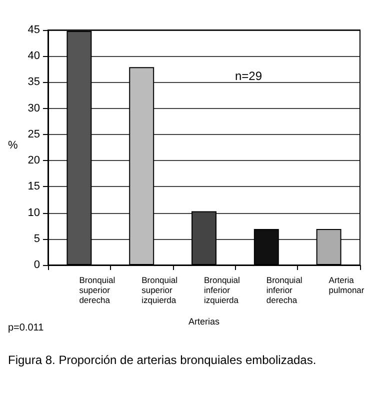 This screenshot has height=409, width=380. Describe the element at coordinates (13, 146) in the screenshot. I see `y-axis-title: %` at that location.